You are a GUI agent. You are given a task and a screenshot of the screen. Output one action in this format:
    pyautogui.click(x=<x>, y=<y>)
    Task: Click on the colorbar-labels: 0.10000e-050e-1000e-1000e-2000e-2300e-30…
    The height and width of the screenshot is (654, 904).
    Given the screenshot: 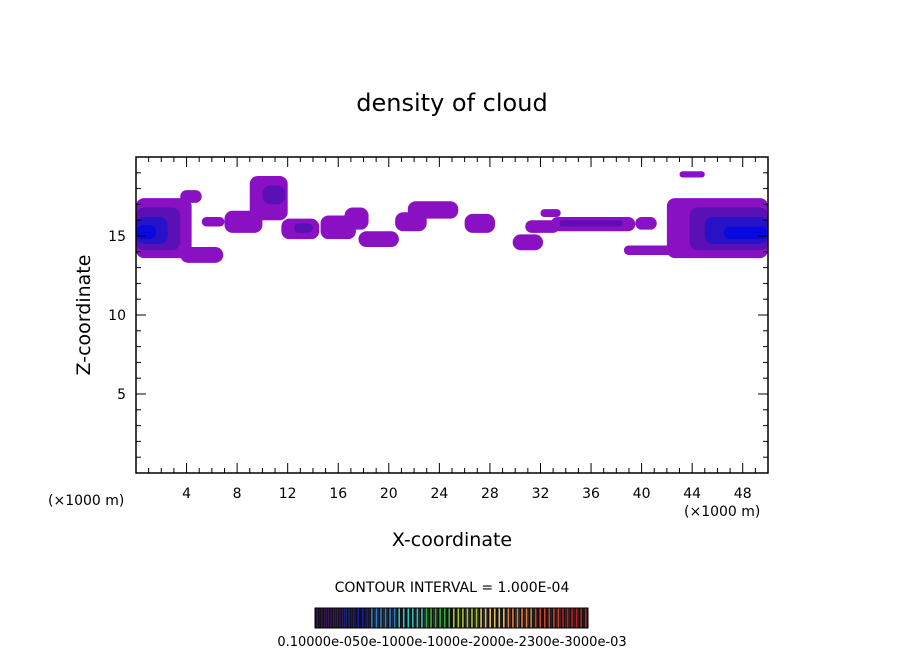 What is the action you would take?
    pyautogui.click(x=451, y=642)
    